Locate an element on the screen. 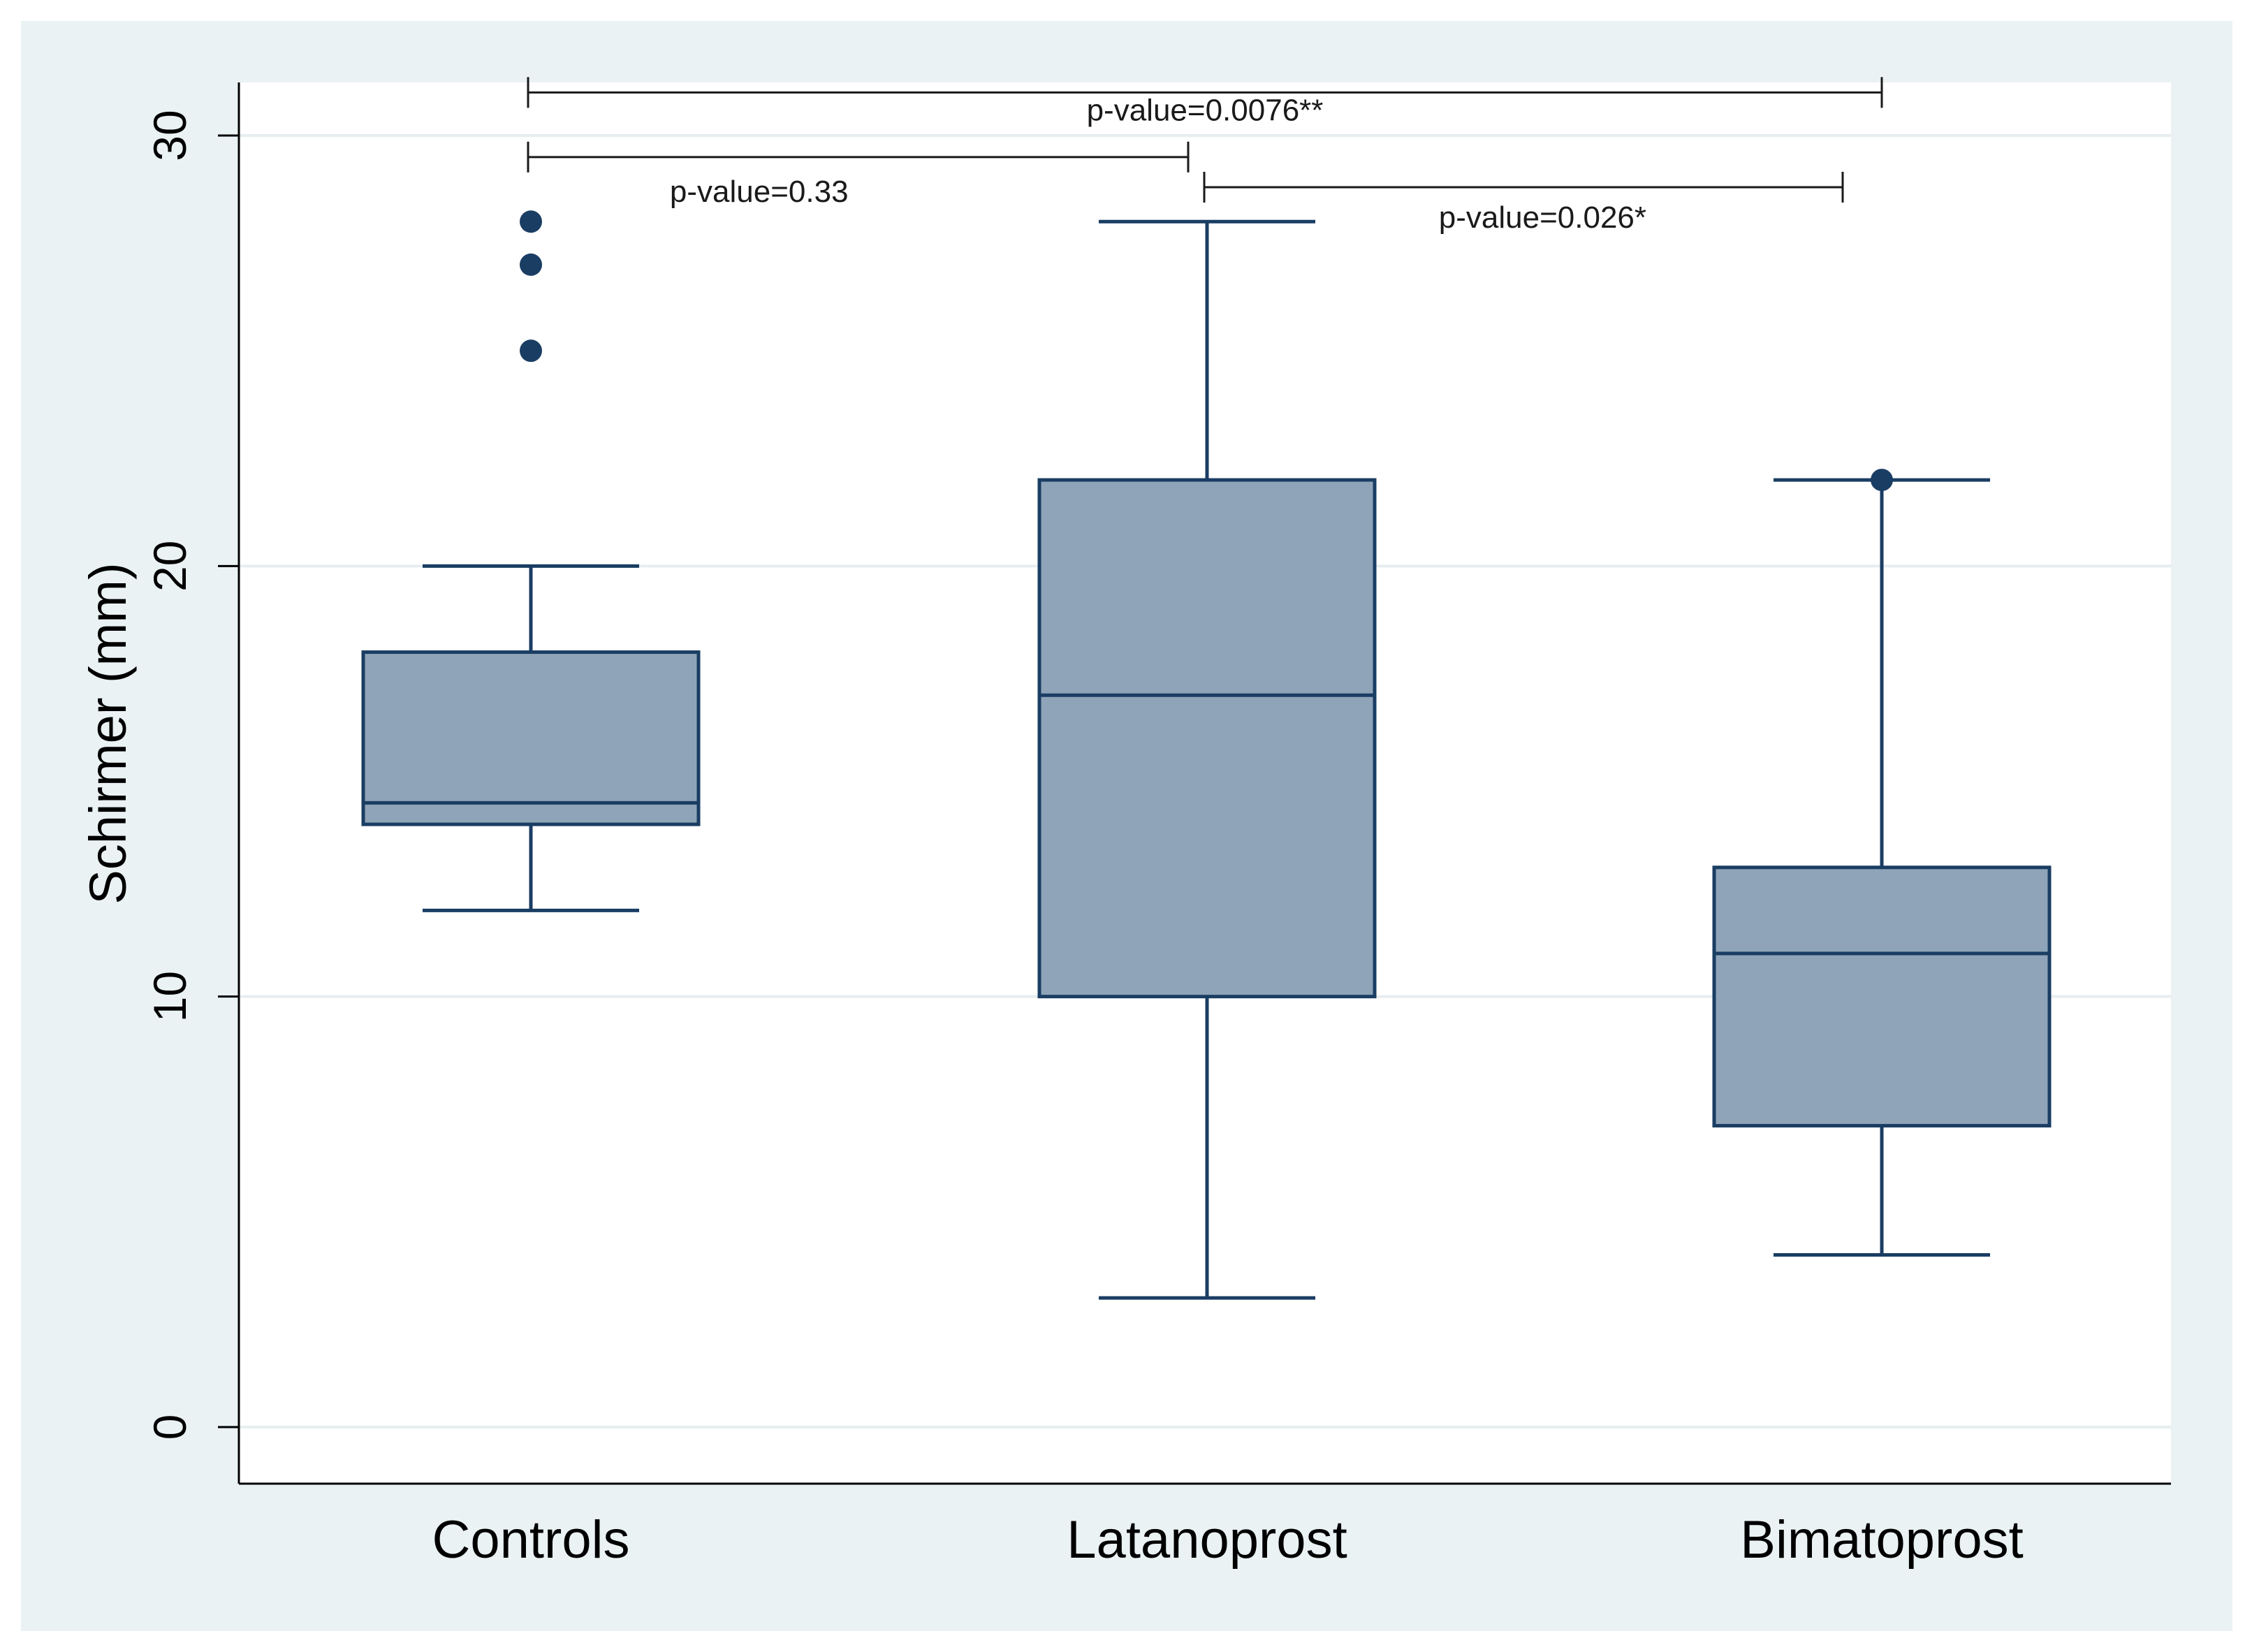 This screenshot has height=1652, width=2252. category-label-controls: Controls is located at coordinates (531, 1540).